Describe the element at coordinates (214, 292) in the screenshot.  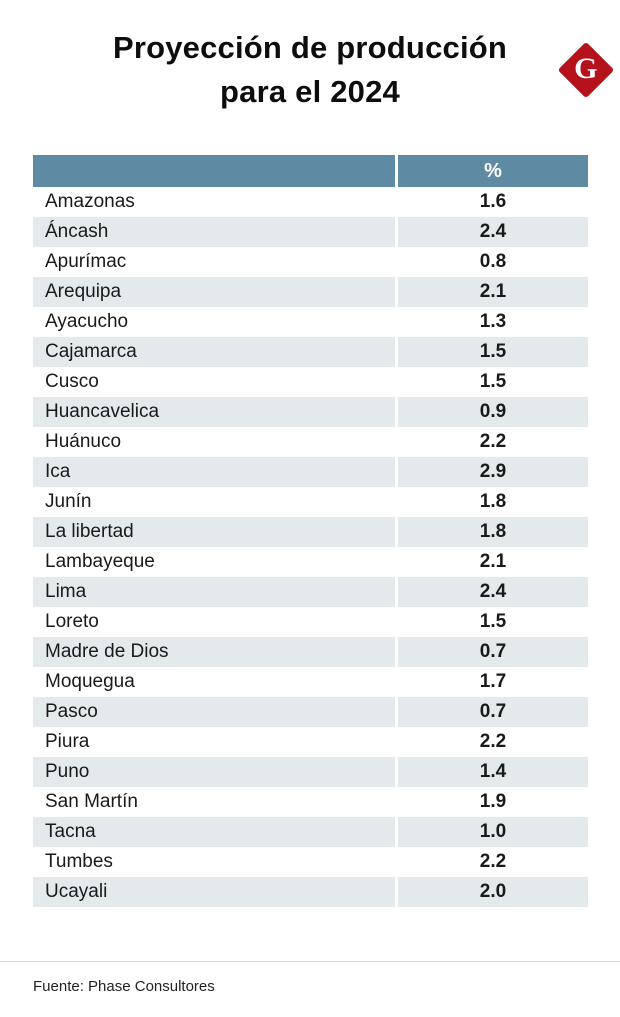
I see `region-cell: Arequipa` at that location.